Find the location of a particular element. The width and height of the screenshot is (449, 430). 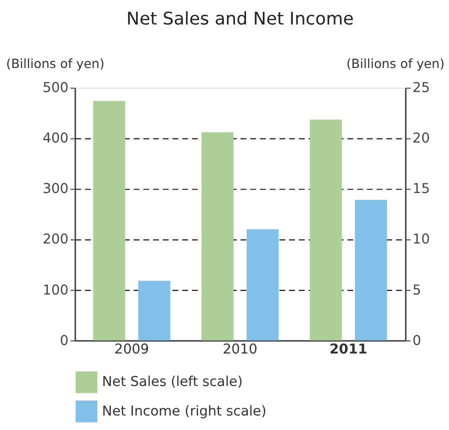

y2-tick-label: 5 is located at coordinates (417, 290).